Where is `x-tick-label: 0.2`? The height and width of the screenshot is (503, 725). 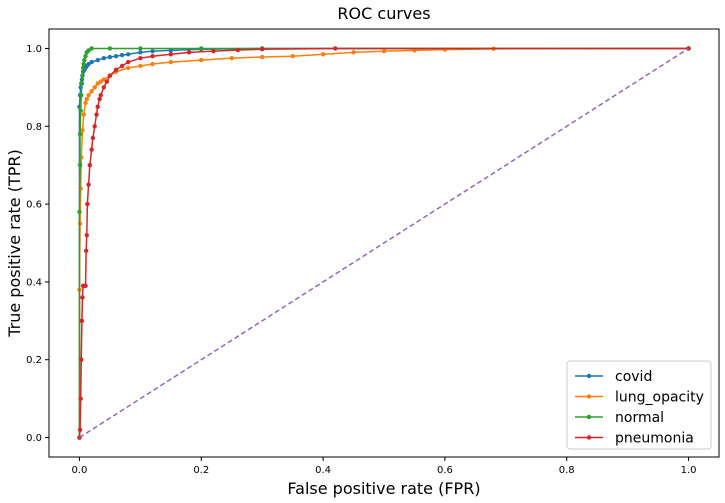 x-tick-label: 0.2 is located at coordinates (201, 470).